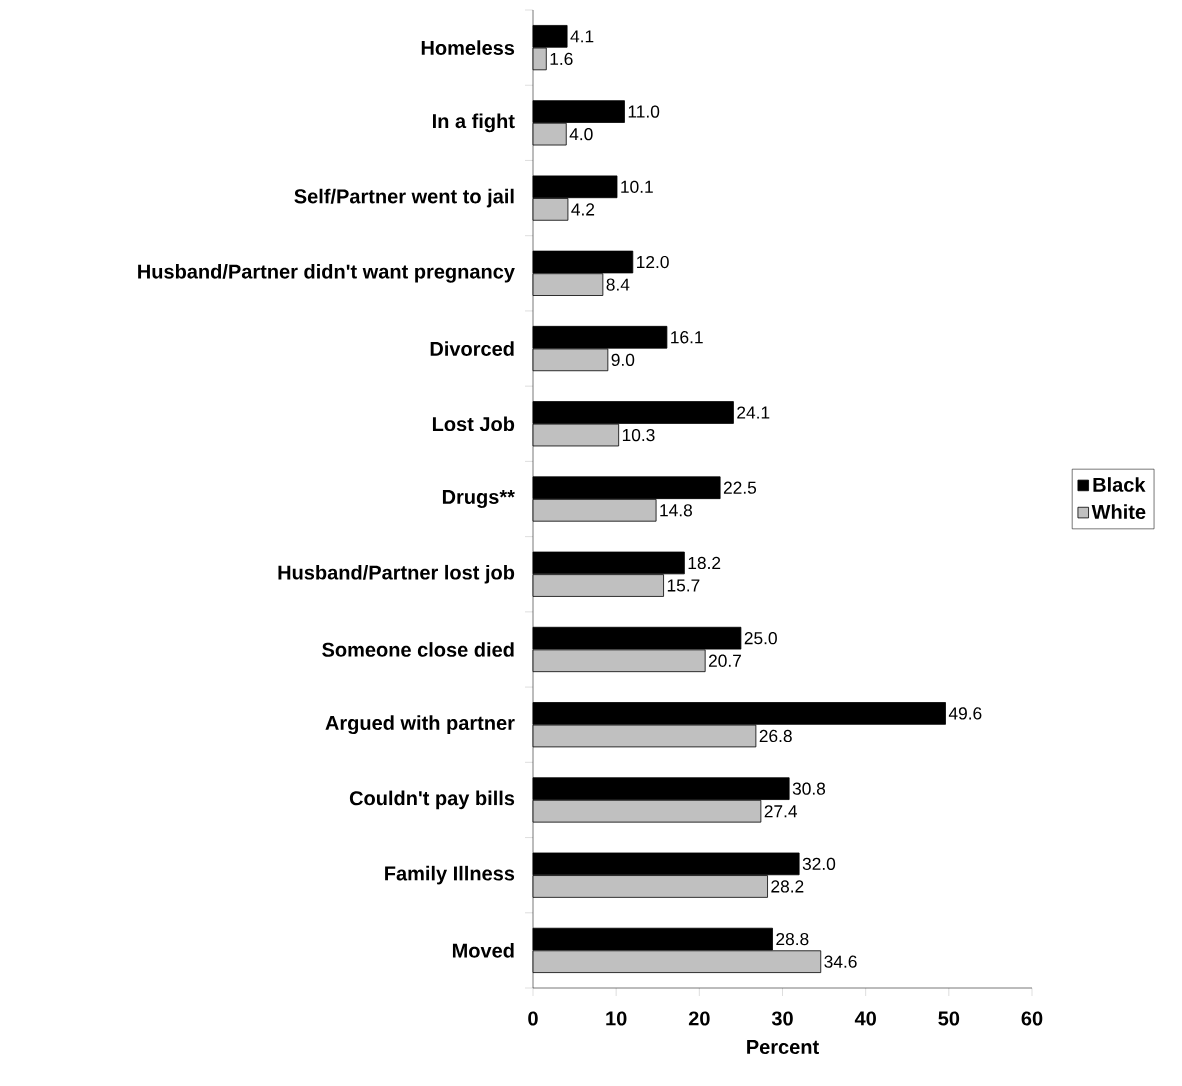 The image size is (1182, 1086). What do you see at coordinates (704, 563) in the screenshot?
I see `data-label: 18.2` at bounding box center [704, 563].